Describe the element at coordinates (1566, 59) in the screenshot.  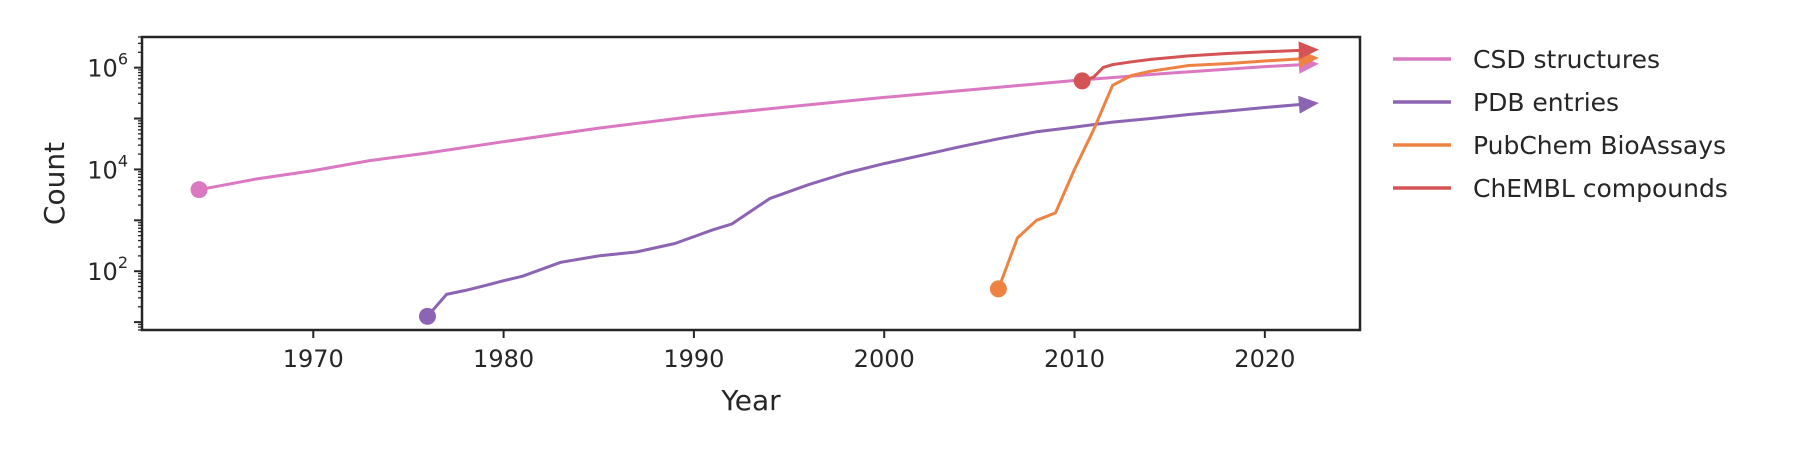
I see `legend-label-csd-structures: CSD structures` at that location.